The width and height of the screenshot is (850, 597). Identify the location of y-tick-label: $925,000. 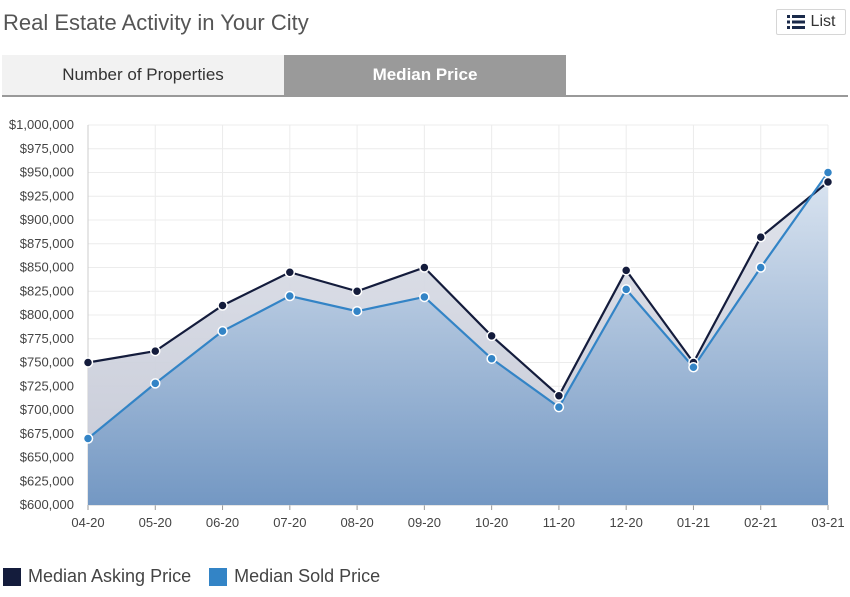
(47, 195).